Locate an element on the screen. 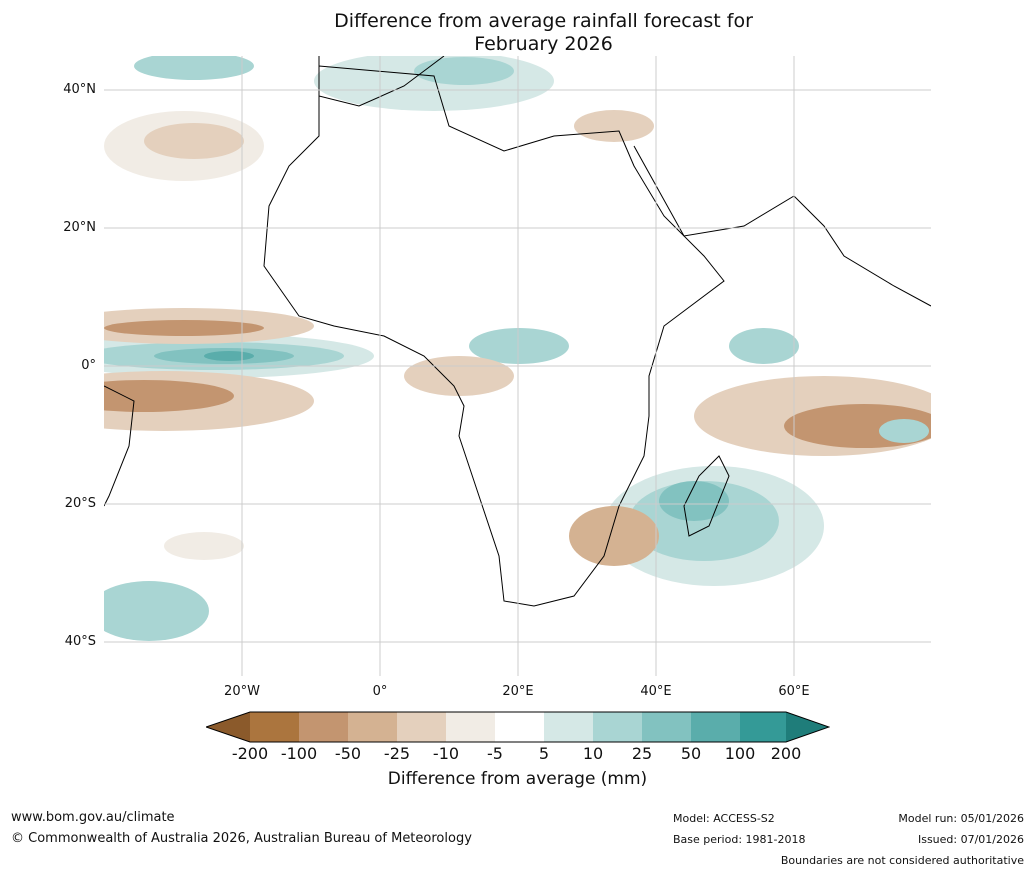  wet-anomaly-atlantic-peak is located at coordinates (229, 356).